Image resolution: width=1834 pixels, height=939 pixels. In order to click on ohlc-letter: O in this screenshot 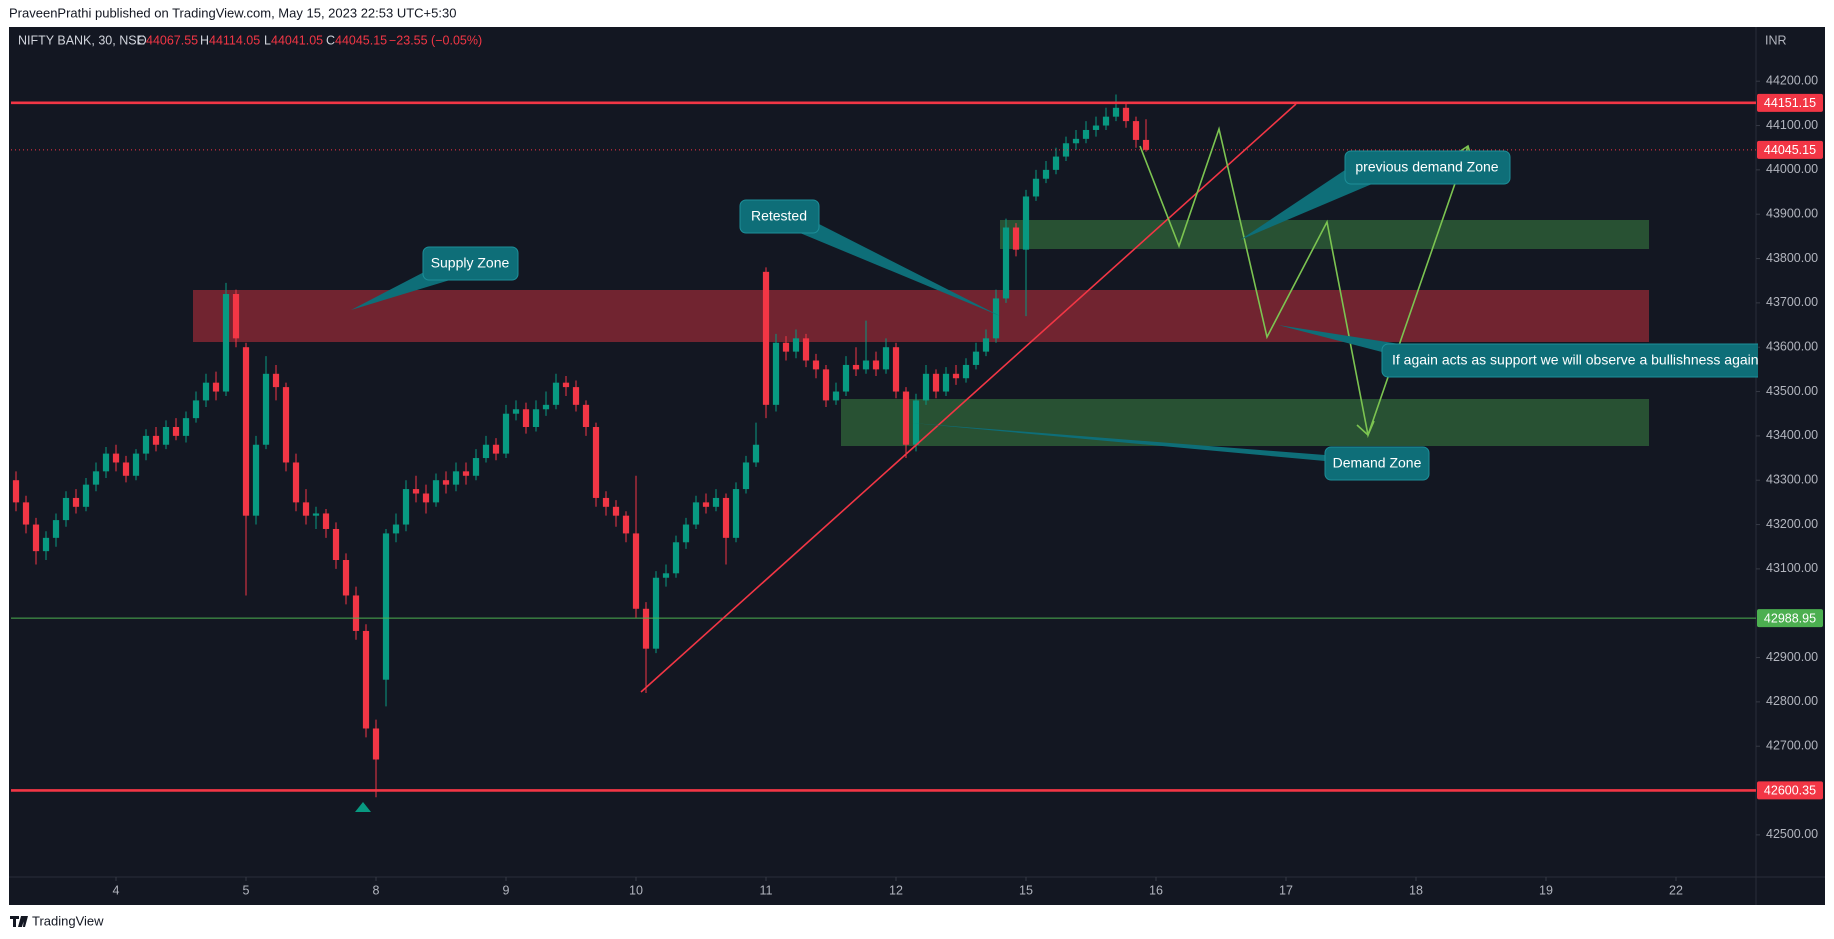, I will do `click(142, 40)`.